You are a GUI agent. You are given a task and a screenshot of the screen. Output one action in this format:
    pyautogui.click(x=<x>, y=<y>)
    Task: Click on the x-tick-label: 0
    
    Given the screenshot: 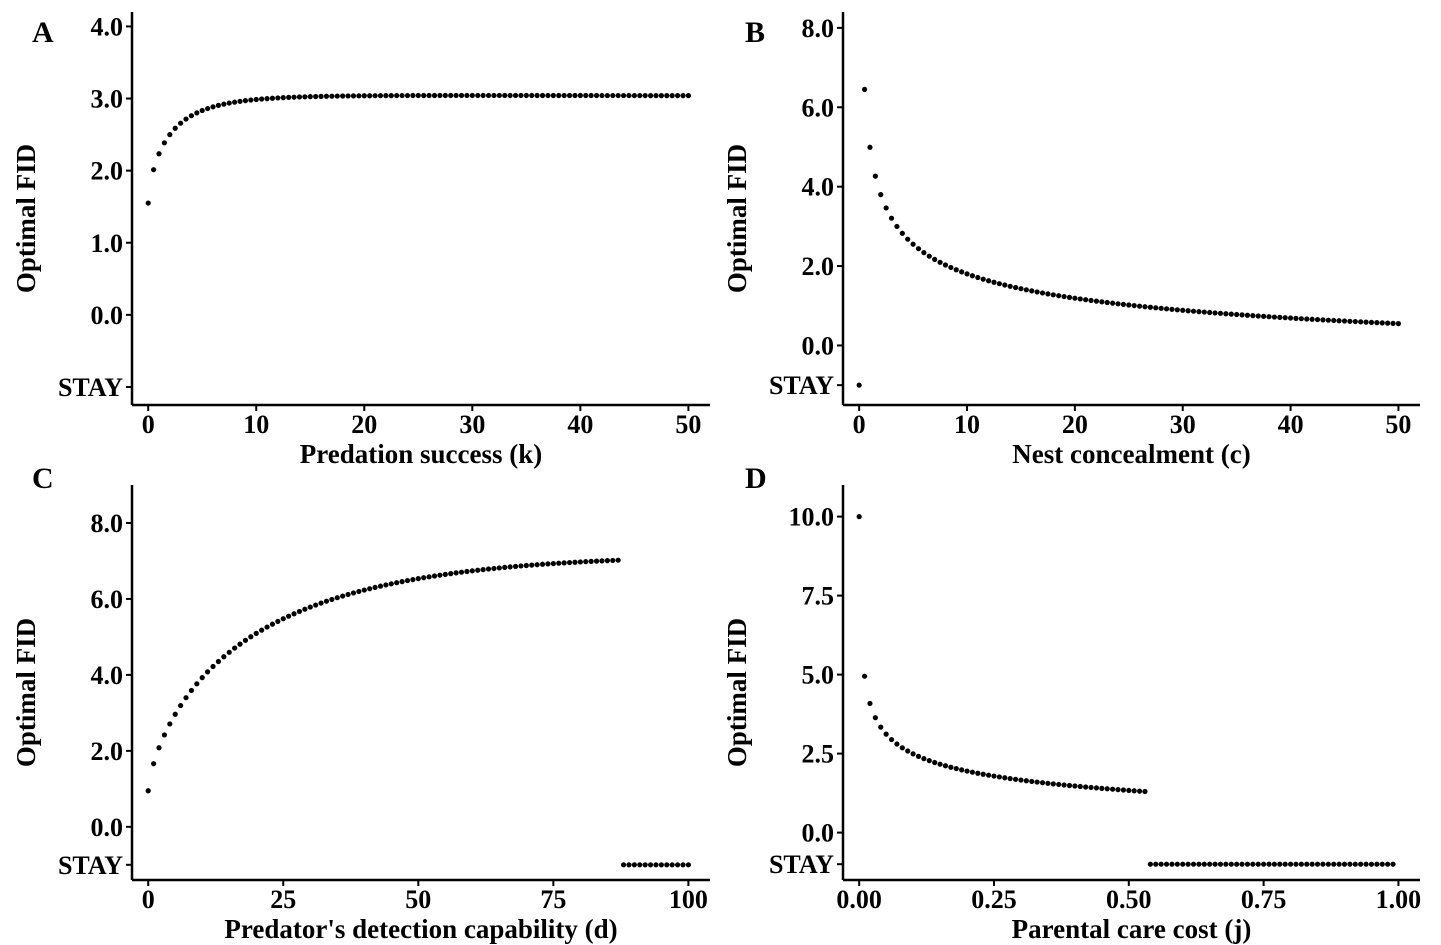 What is the action you would take?
    pyautogui.click(x=859, y=424)
    